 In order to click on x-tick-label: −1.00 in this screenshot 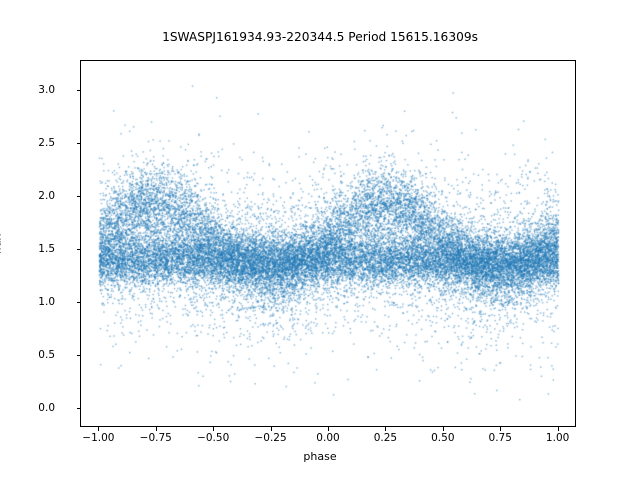, I will do `click(98, 438)`.